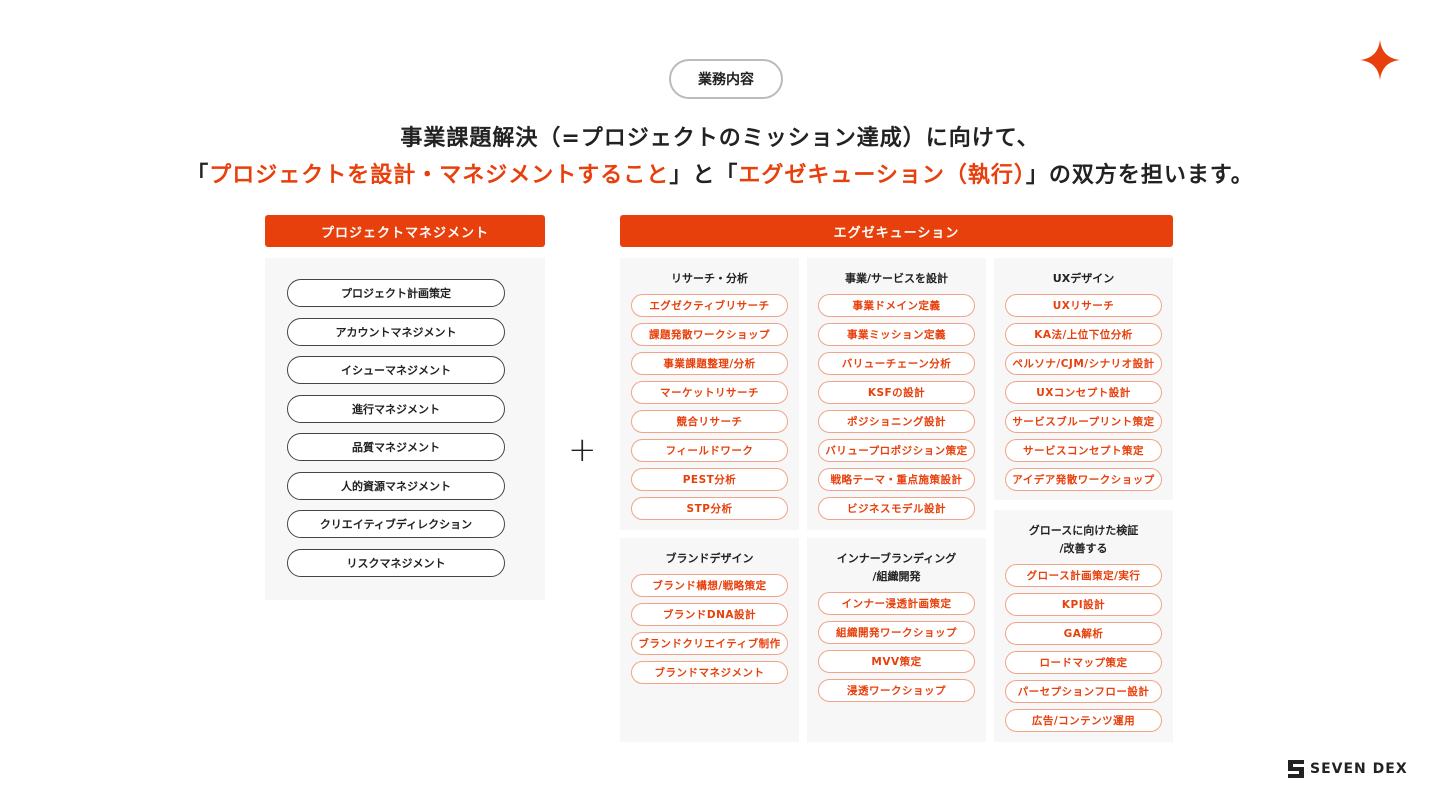 Image resolution: width=1440 pixels, height=810 pixels. What do you see at coordinates (1139, 175) in the screenshot?
I see `text: 」の双方を担います。` at bounding box center [1139, 175].